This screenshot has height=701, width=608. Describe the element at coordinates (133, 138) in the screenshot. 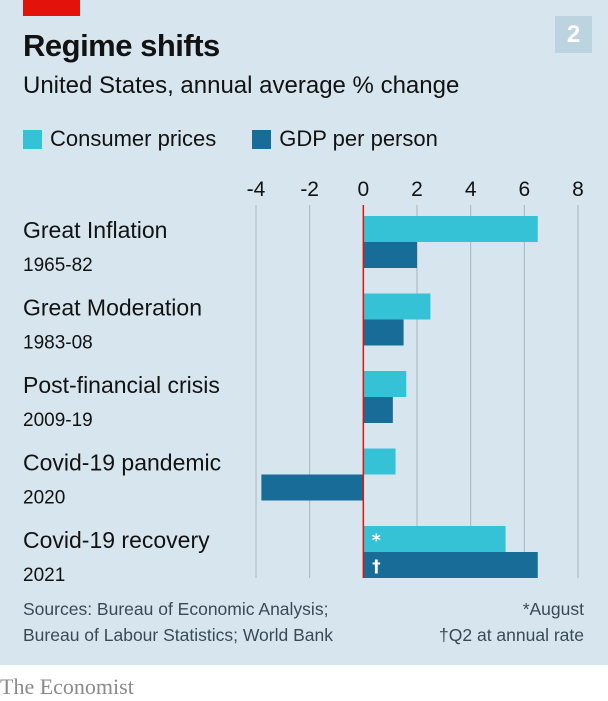

I see `legend-label-consumer-prices: Consumer prices` at that location.